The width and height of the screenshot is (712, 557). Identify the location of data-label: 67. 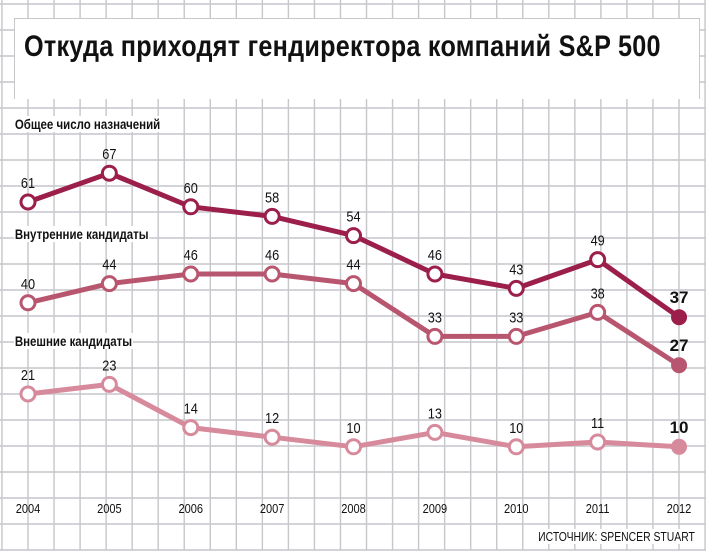
(109, 153).